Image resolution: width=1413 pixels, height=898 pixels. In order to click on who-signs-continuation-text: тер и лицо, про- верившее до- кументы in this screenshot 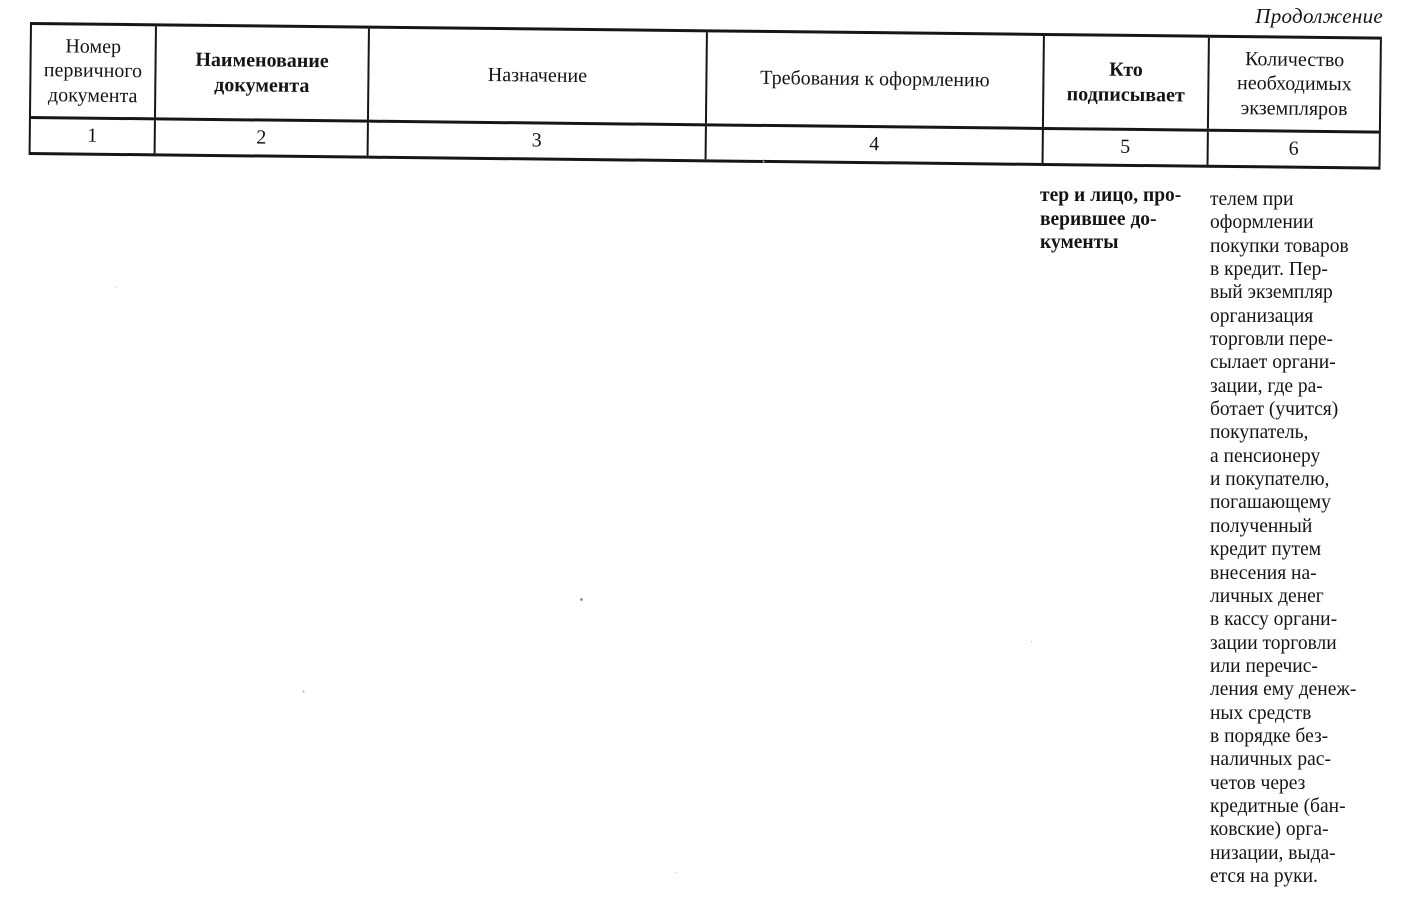, I will do `click(1111, 219)`.